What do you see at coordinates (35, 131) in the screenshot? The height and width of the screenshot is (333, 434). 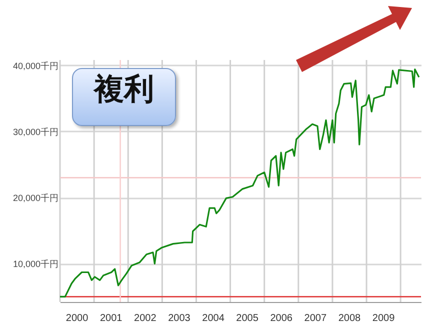 I see `y-tick-label: 30,000千円` at bounding box center [35, 131].